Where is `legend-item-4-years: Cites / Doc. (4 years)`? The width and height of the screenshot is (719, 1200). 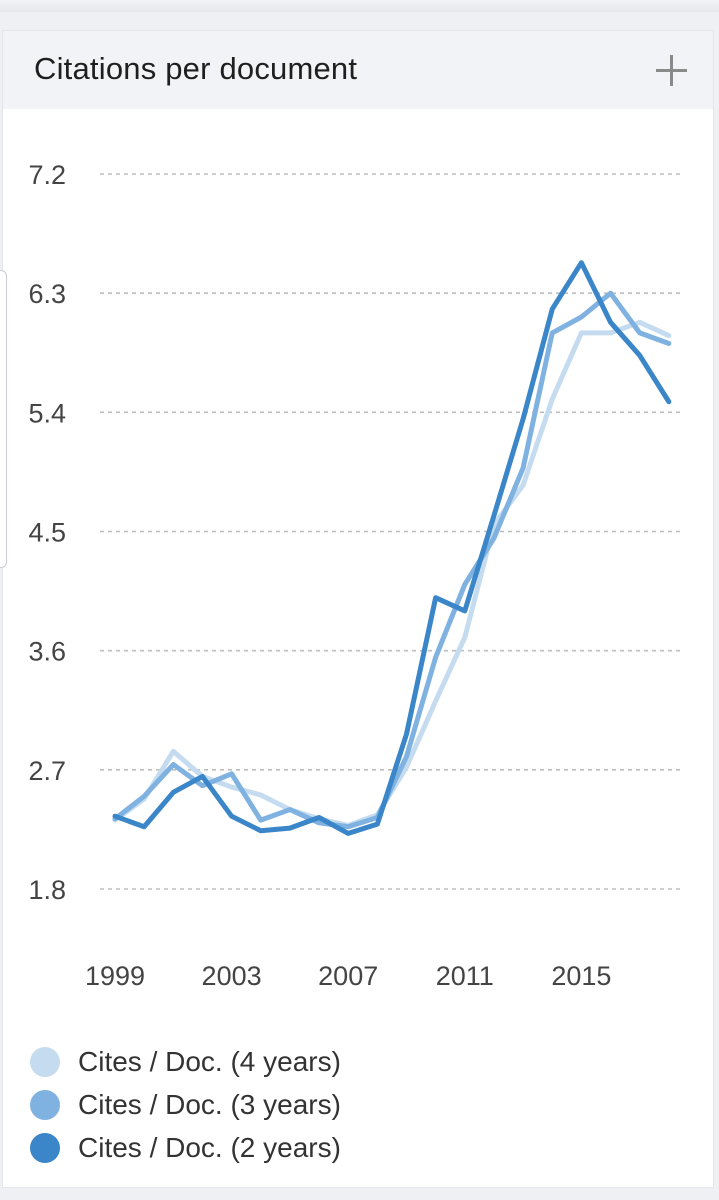 legend-item-4-years: Cites / Doc. (4 years) is located at coordinates (185, 1061).